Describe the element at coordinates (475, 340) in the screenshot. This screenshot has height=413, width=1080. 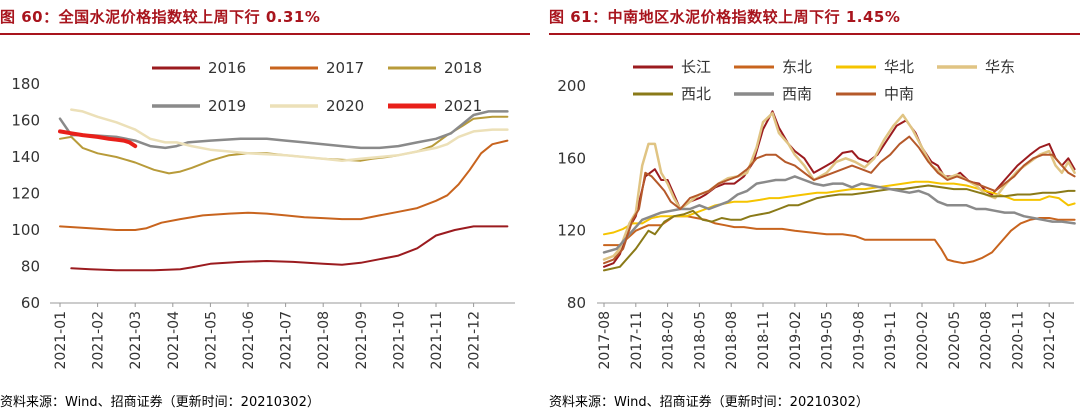
I see `x-tick-label: 2021-12` at that location.